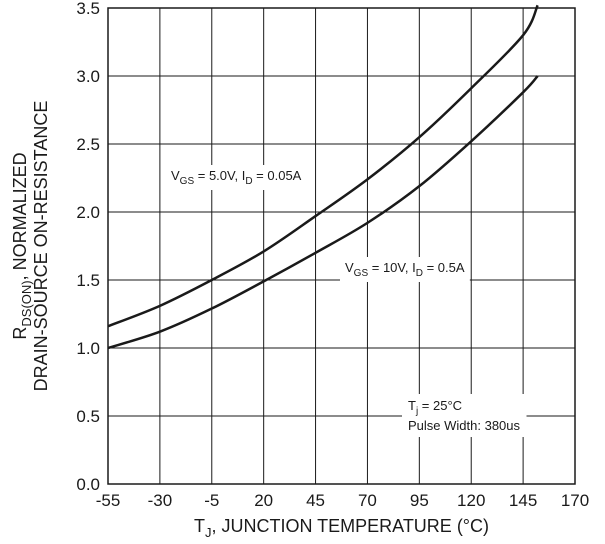 The height and width of the screenshot is (544, 605). I want to click on x-tick-label: 70, so click(367, 500).